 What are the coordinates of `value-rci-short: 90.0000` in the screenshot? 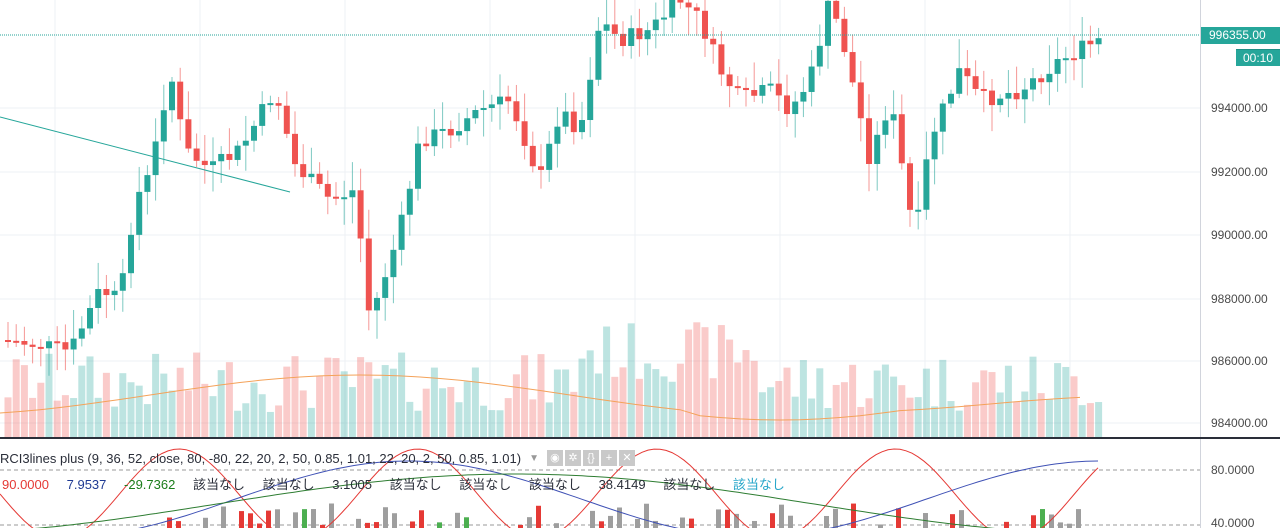 It's located at (25, 484).